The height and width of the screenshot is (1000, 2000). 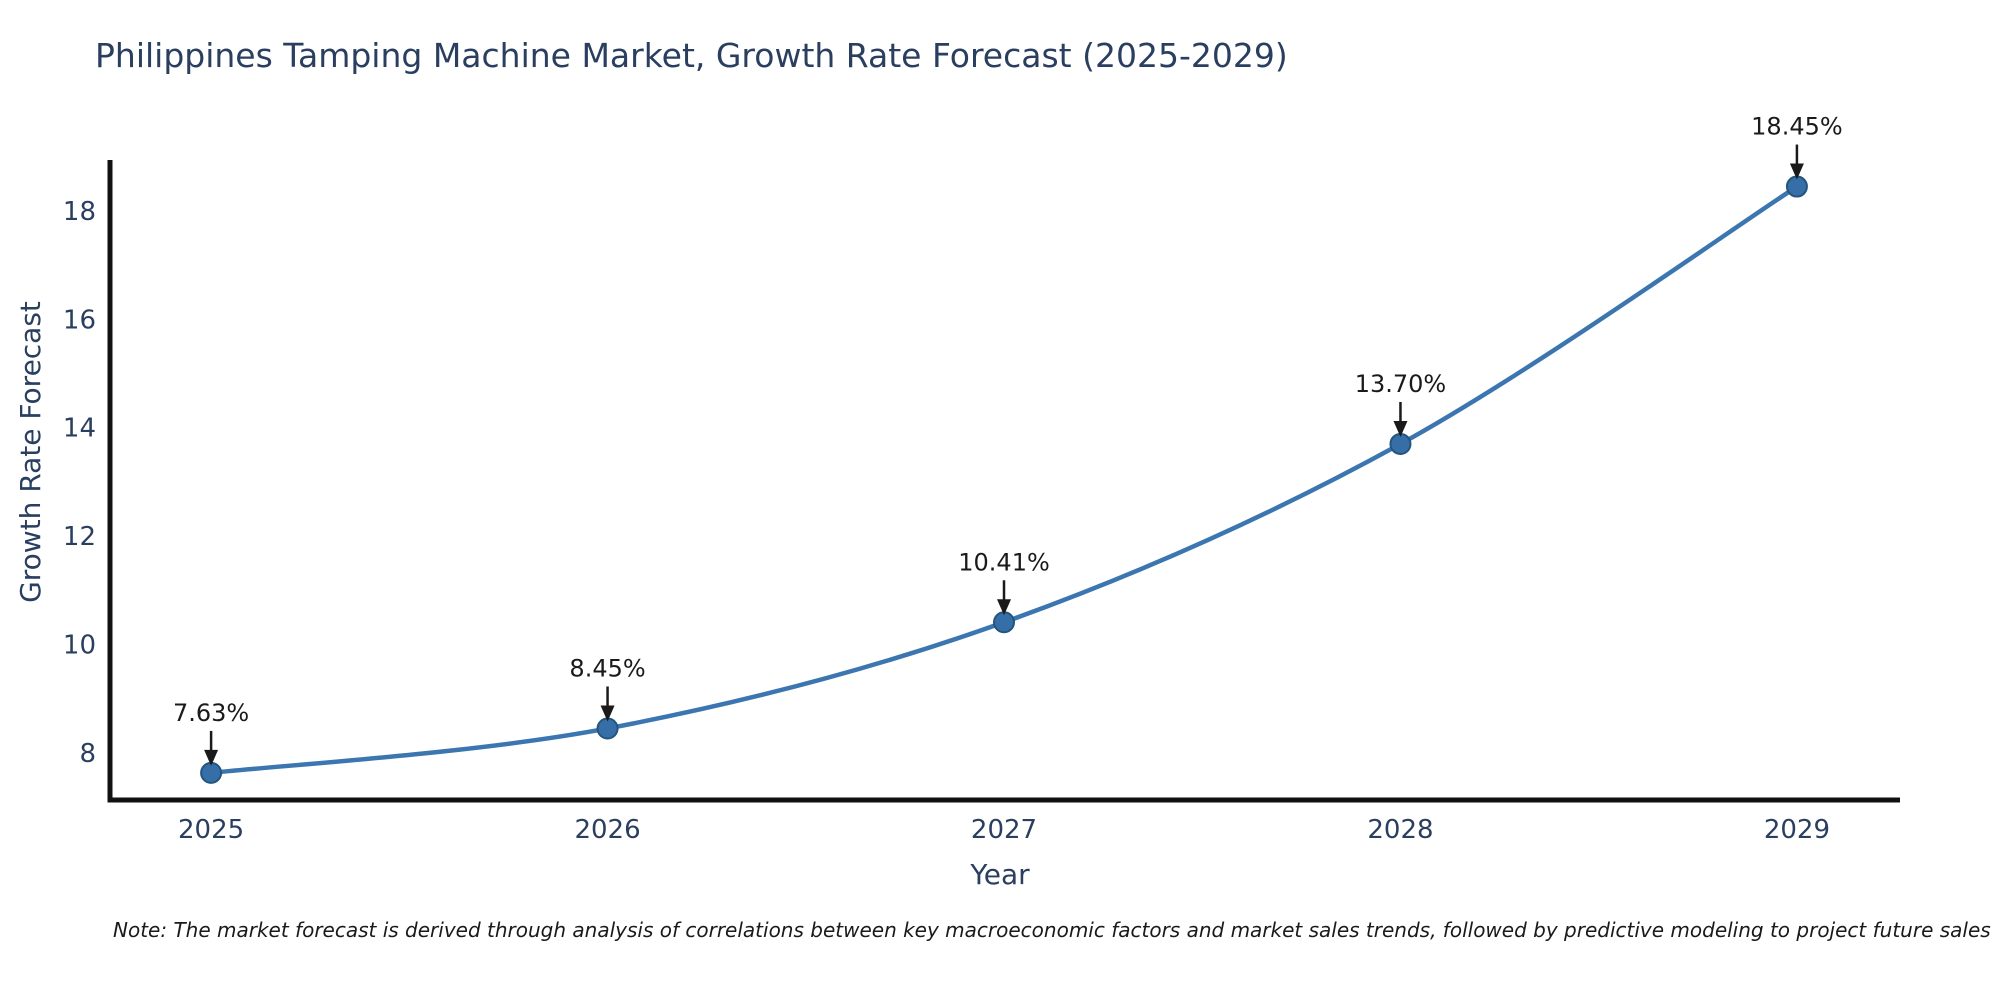 What do you see at coordinates (110, 481) in the screenshot?
I see `y-axis-spine` at bounding box center [110, 481].